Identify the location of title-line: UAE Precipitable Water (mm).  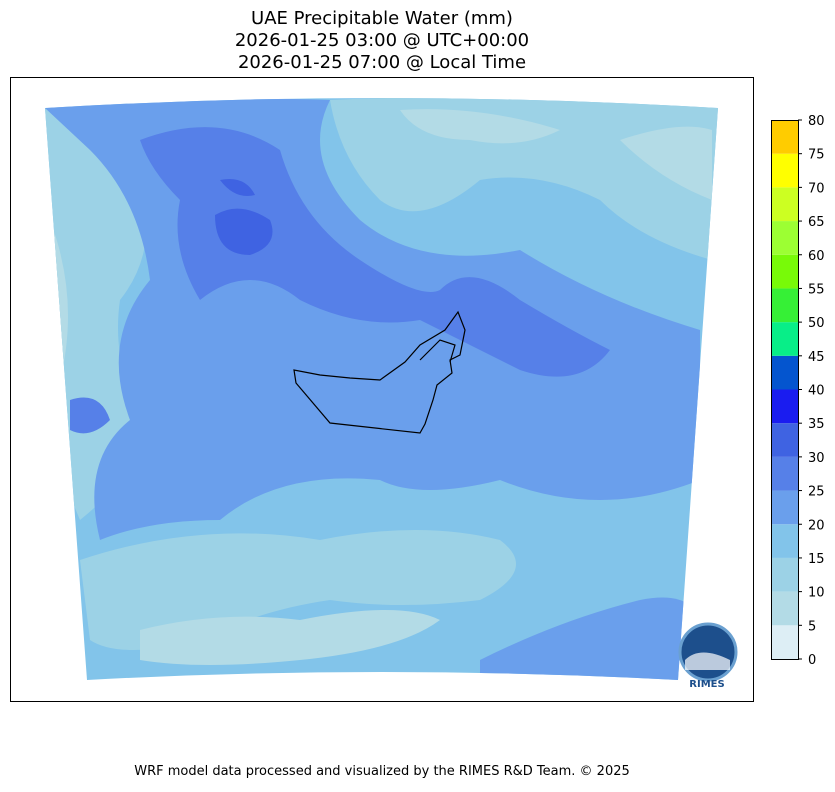
(382, 18).